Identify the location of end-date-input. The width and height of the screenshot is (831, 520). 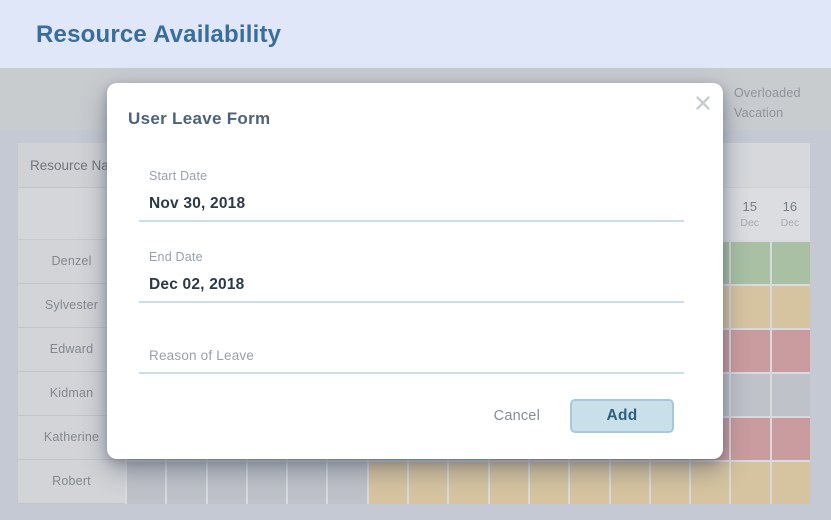
(411, 287).